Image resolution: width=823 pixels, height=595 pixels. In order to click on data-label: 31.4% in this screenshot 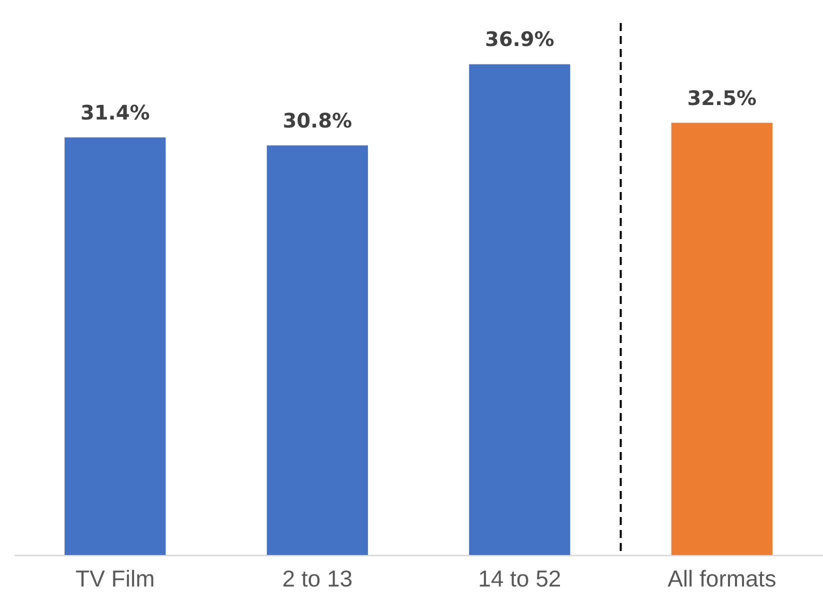, I will do `click(115, 112)`.